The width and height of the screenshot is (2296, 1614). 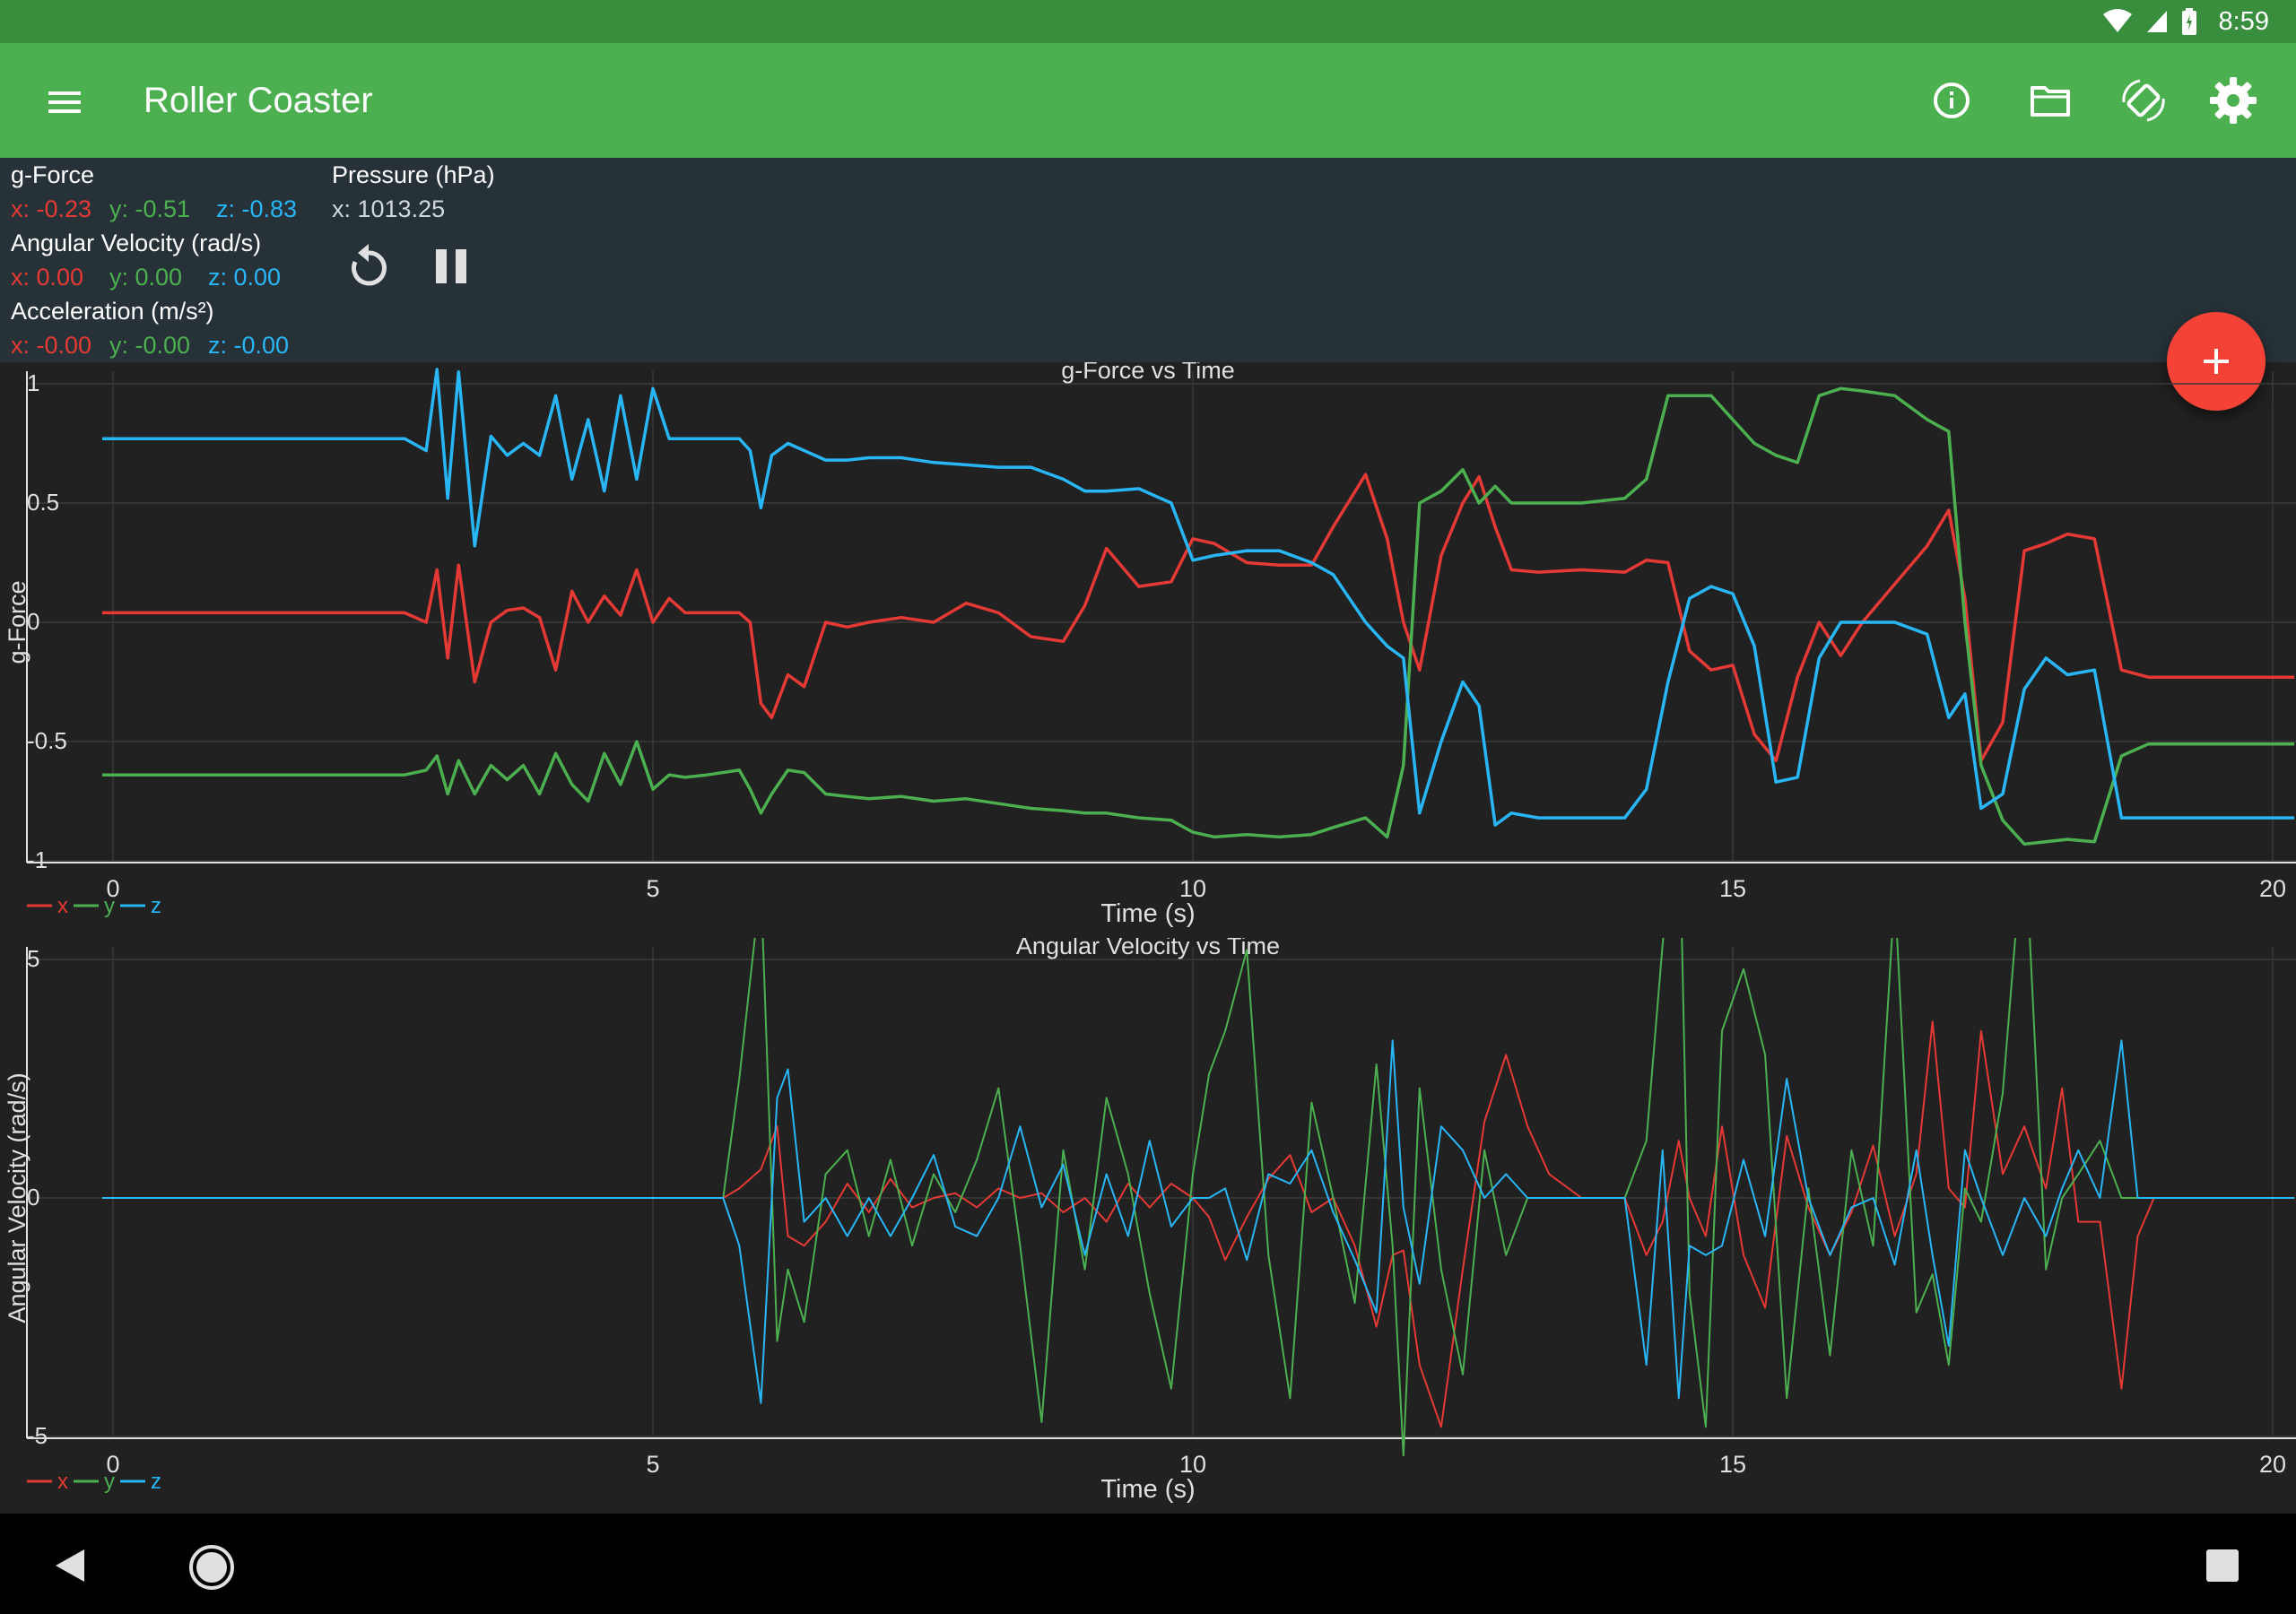 I want to click on add-button, so click(x=2216, y=361).